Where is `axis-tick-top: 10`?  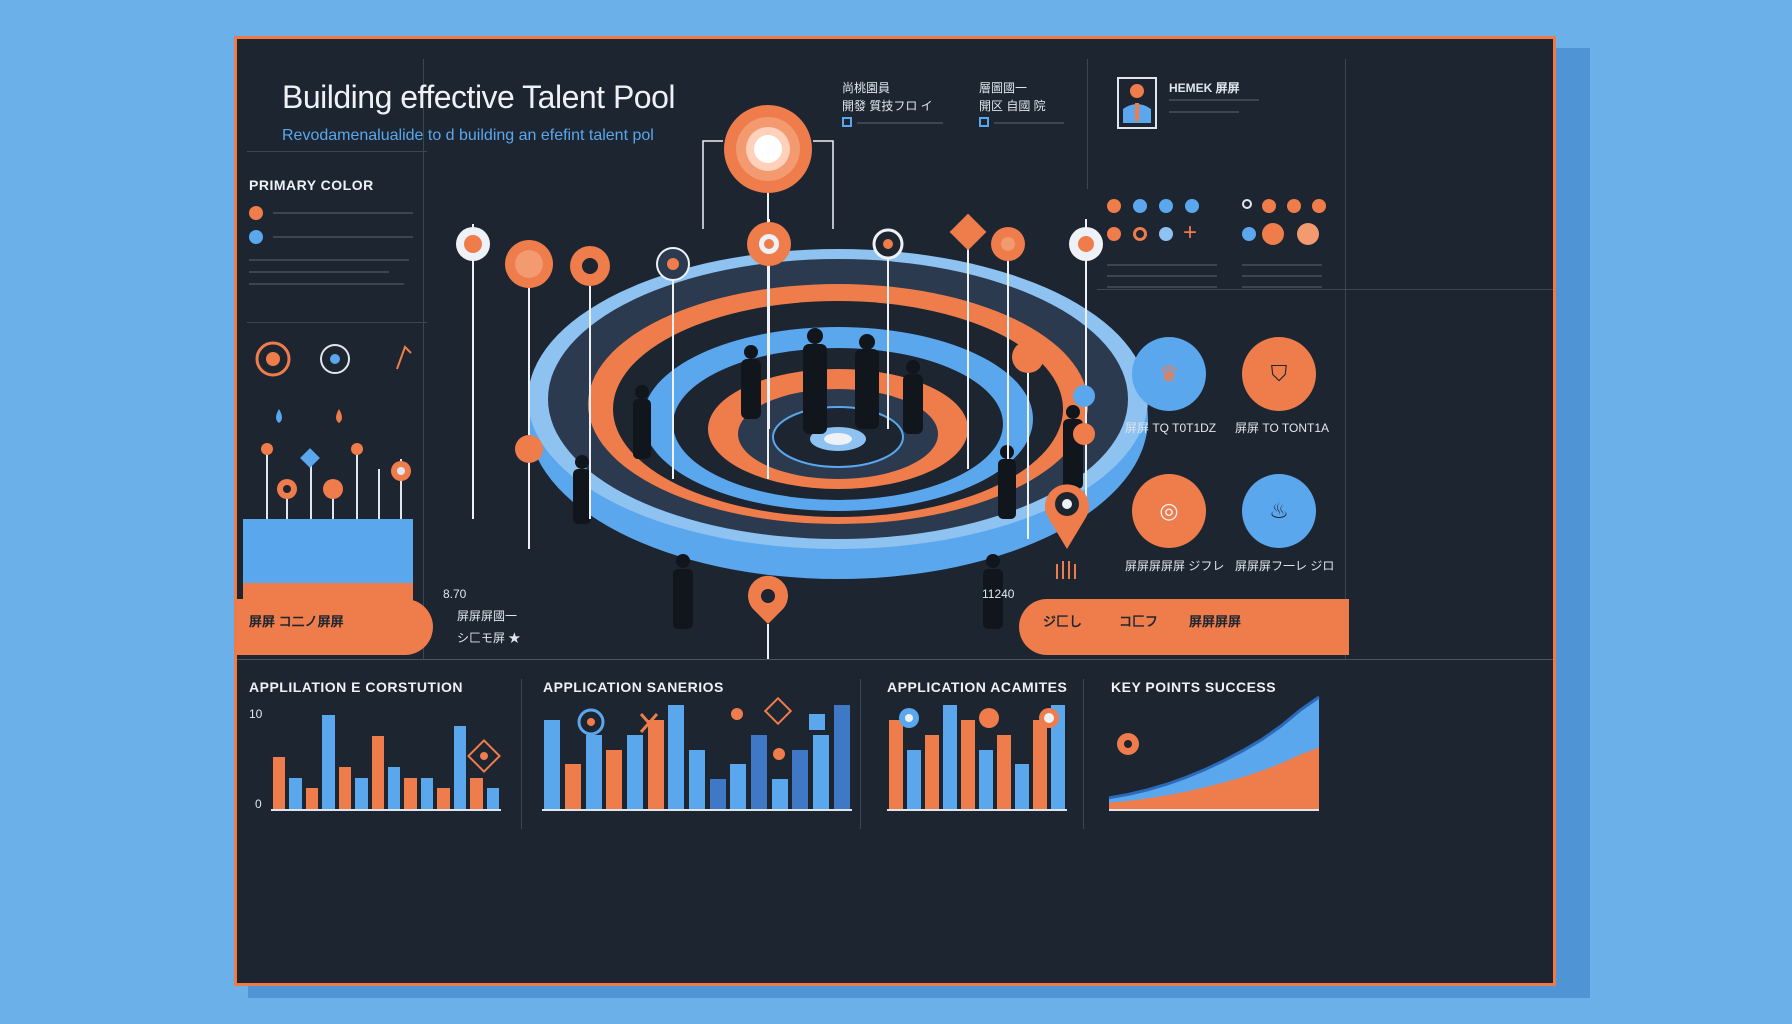 axis-tick-top: 10 is located at coordinates (256, 714).